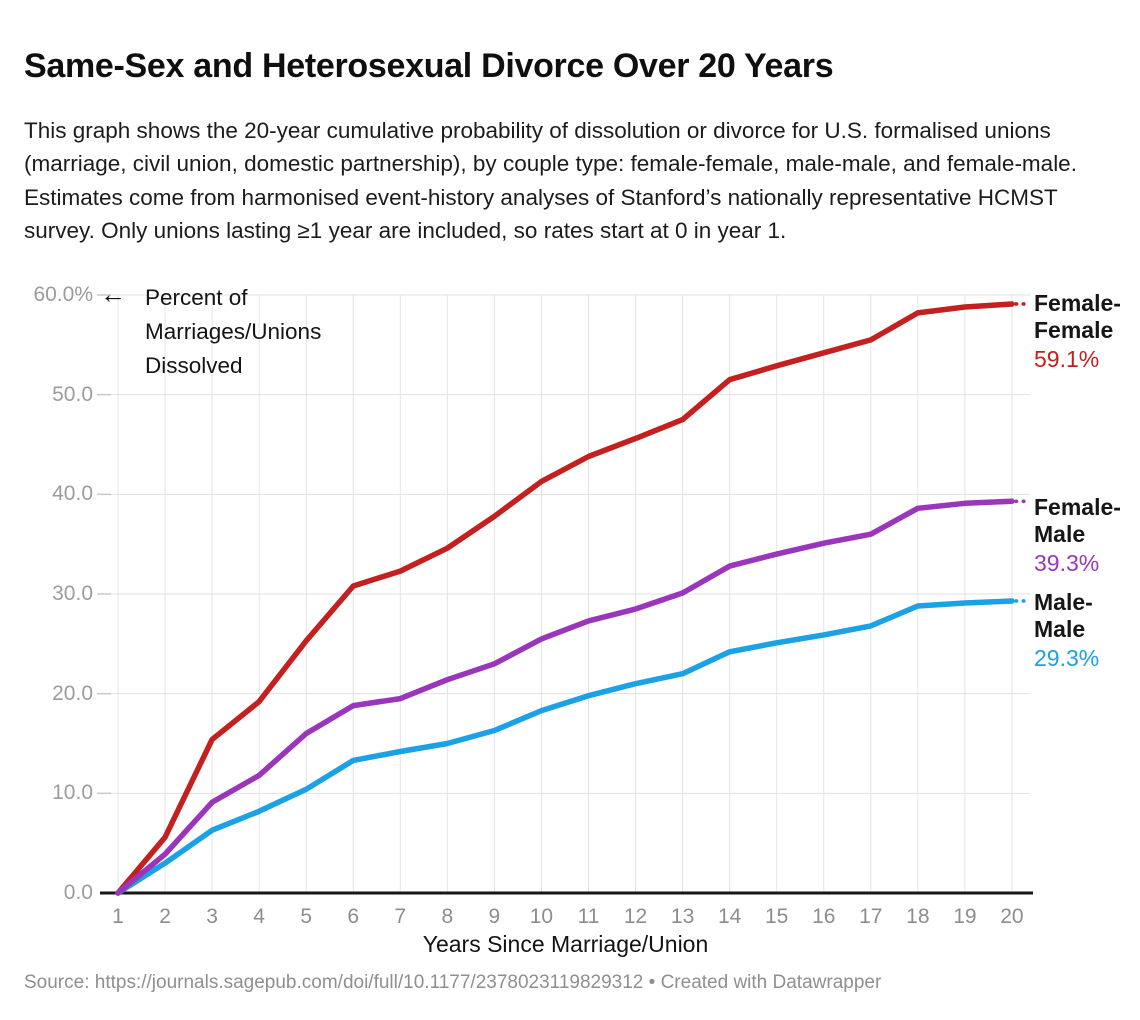  Describe the element at coordinates (233, 331) in the screenshot. I see `y-axis-annotation: Percent of Marriages/Unions Dissolved` at that location.